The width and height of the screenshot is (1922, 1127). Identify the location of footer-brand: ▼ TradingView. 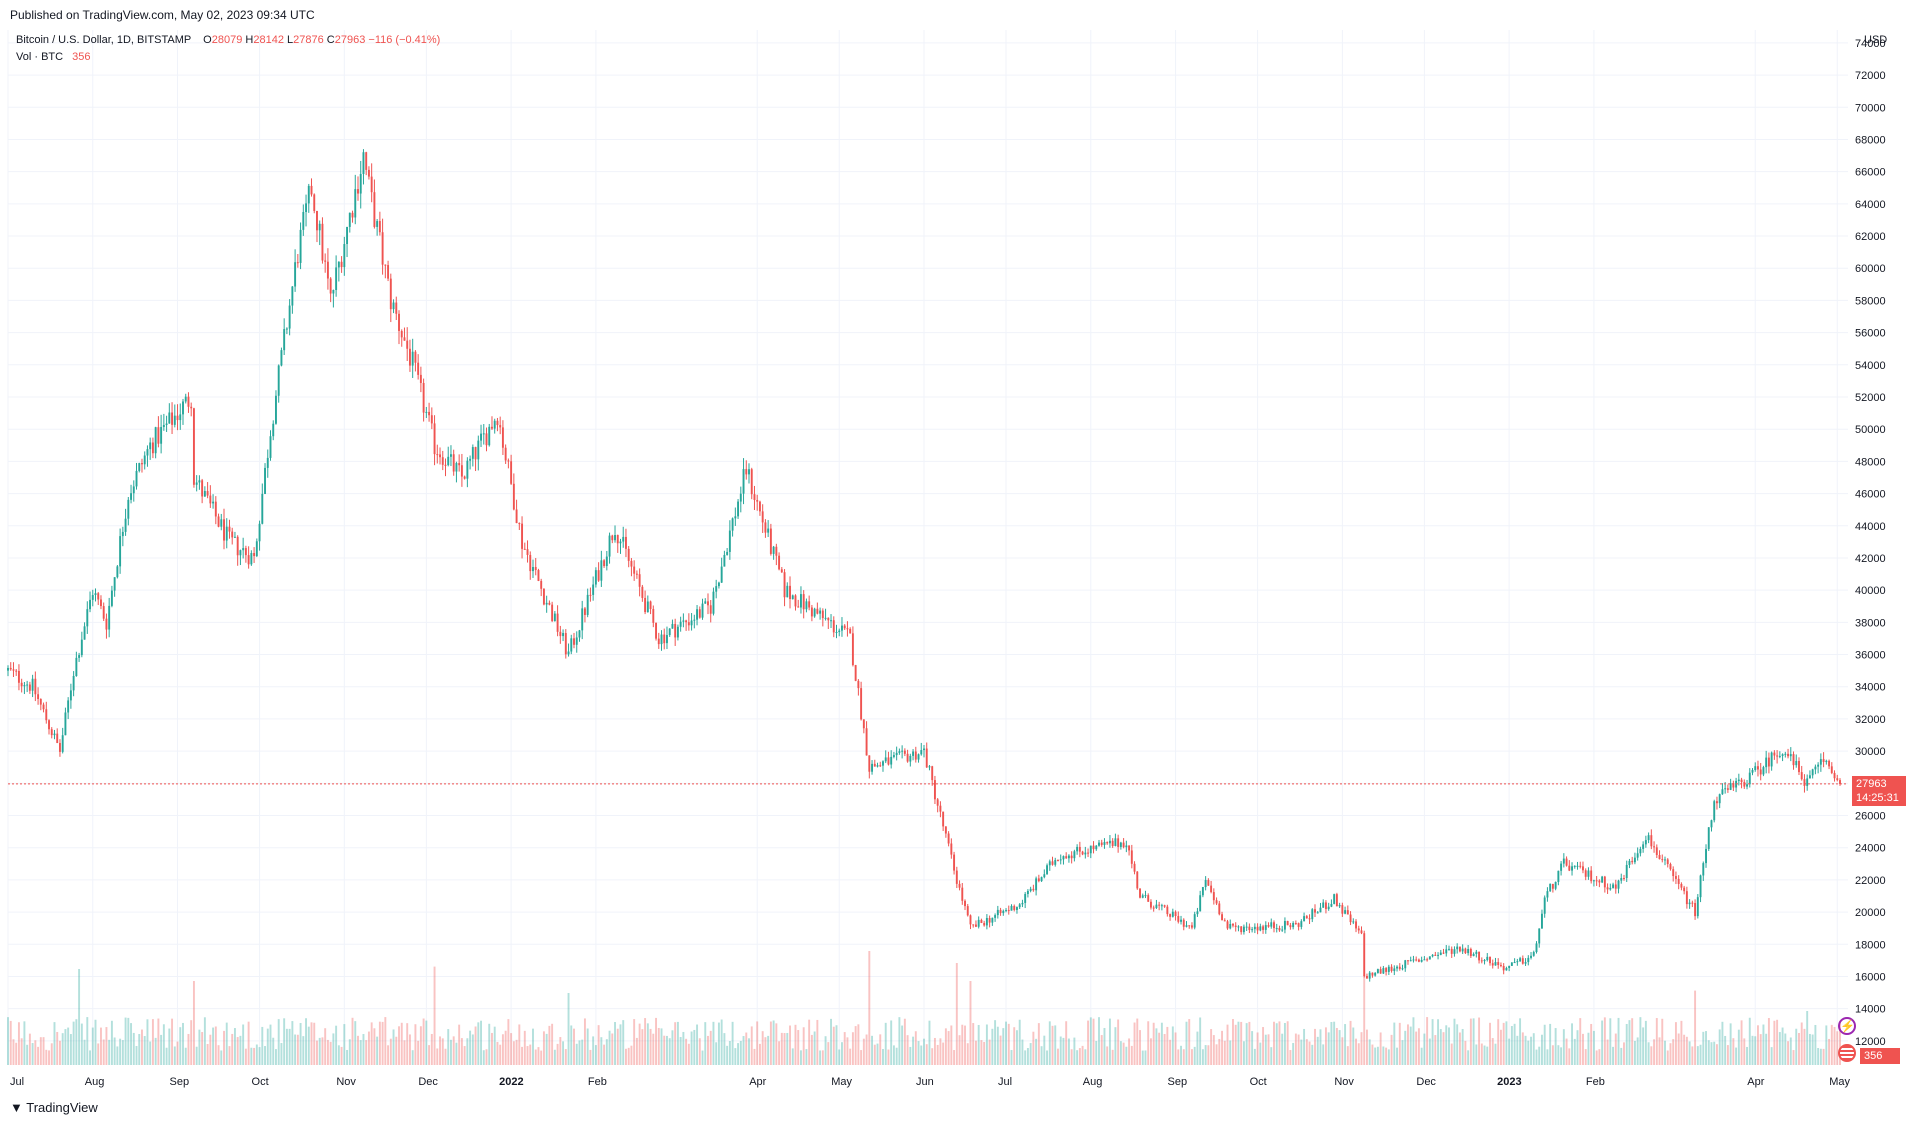
(54, 1107).